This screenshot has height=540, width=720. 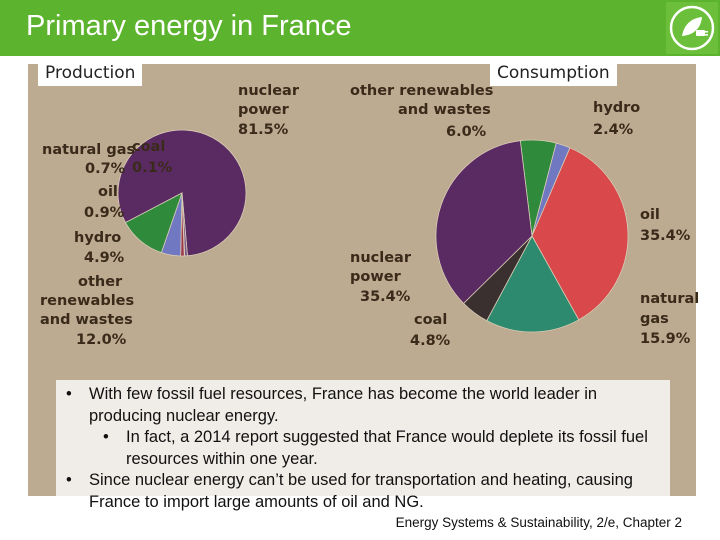 What do you see at coordinates (430, 341) in the screenshot?
I see `cons-label-coal-2: 4.8%` at bounding box center [430, 341].